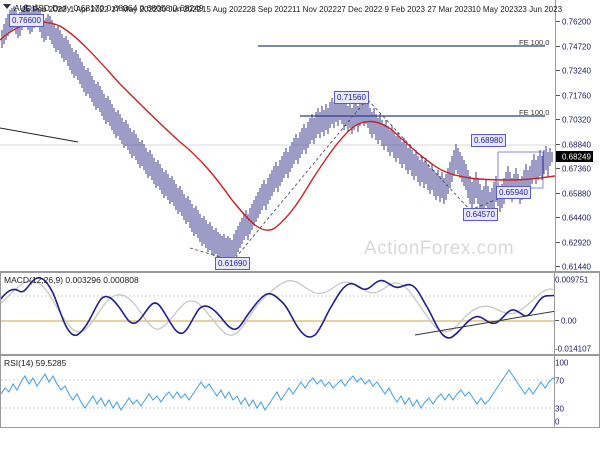 This screenshot has height=450, width=600. I want to click on x-tick: 16 Feb 2022, so click(44, 9).